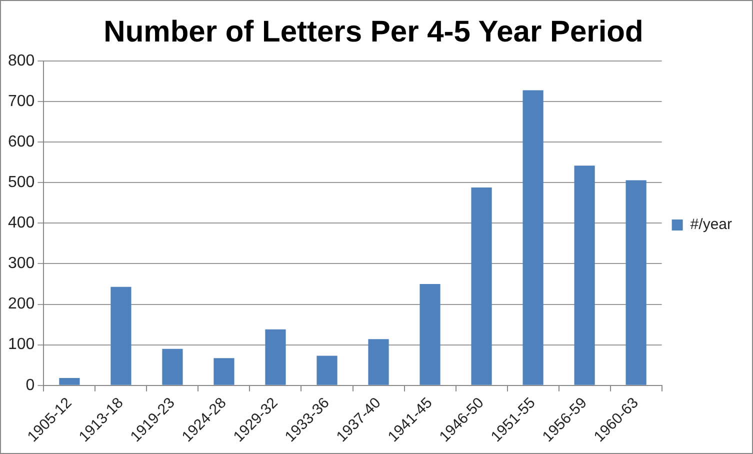  Describe the element at coordinates (21, 263) in the screenshot. I see `y-tick-label: 300` at that location.